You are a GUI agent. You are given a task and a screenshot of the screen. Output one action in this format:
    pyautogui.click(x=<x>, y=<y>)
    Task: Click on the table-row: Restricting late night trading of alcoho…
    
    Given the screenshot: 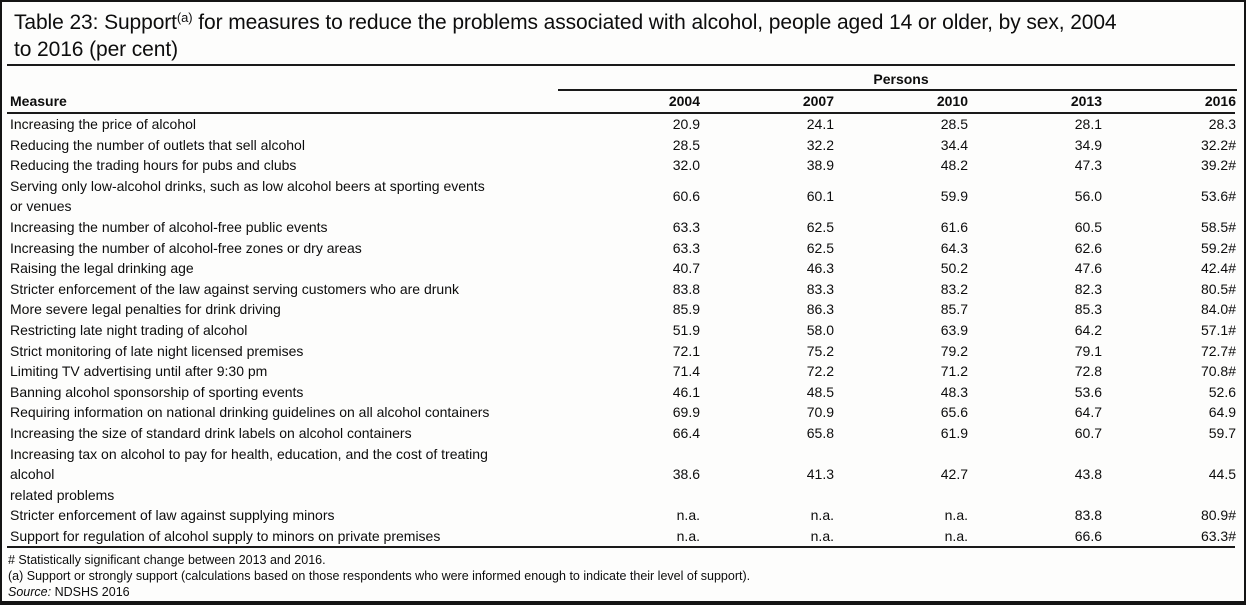 What is the action you would take?
    pyautogui.click(x=623, y=330)
    